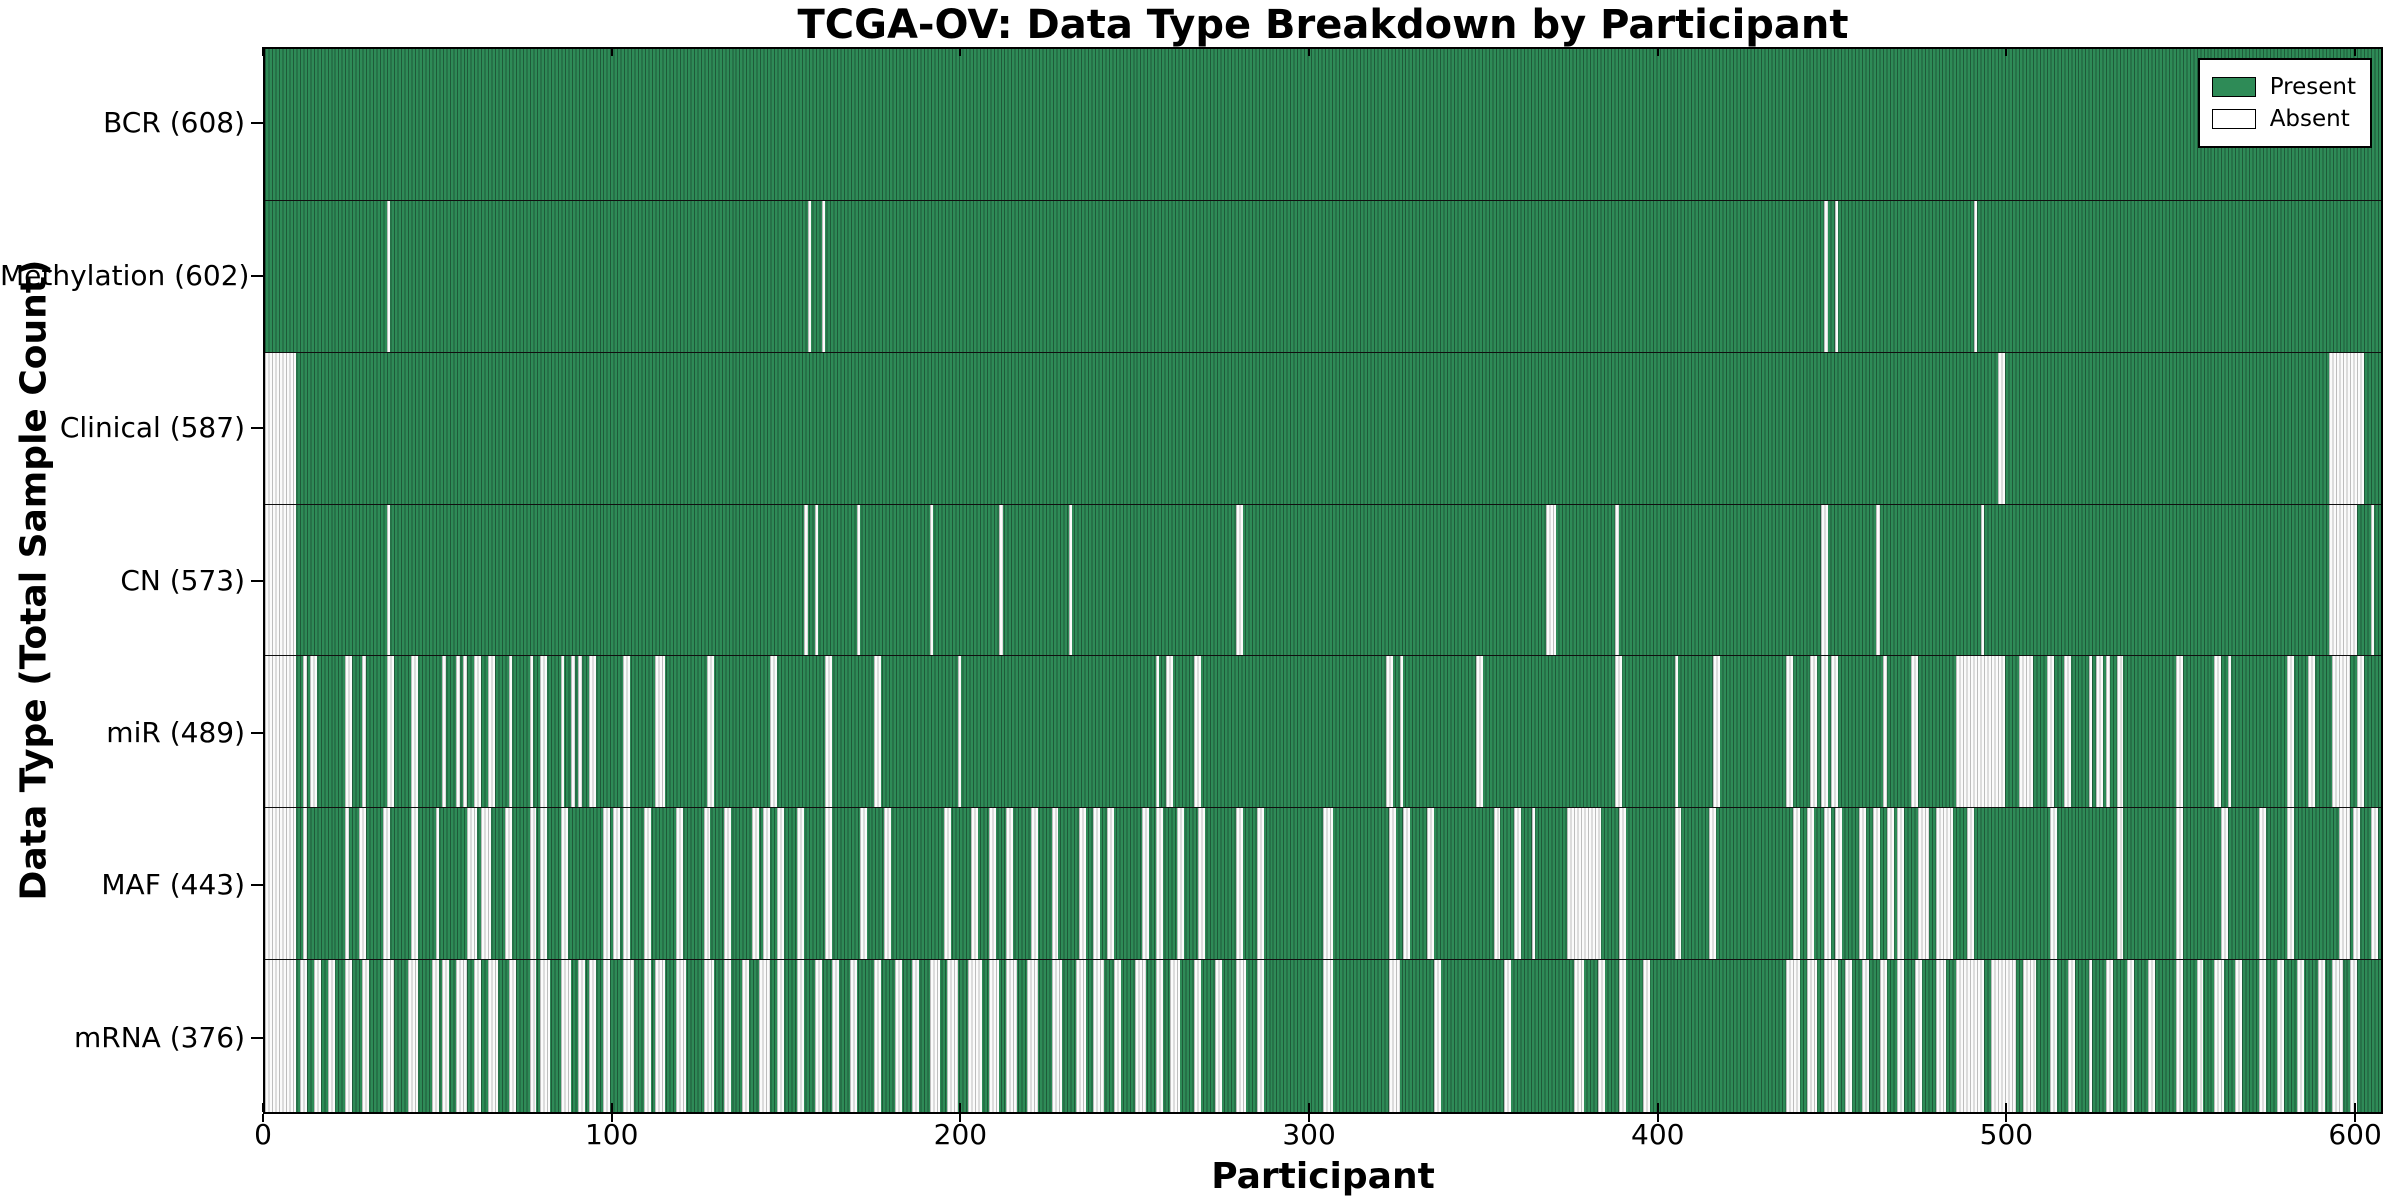 The width and height of the screenshot is (2400, 1200). I want to click on y-tick-label: Methylation (602), so click(125, 275).